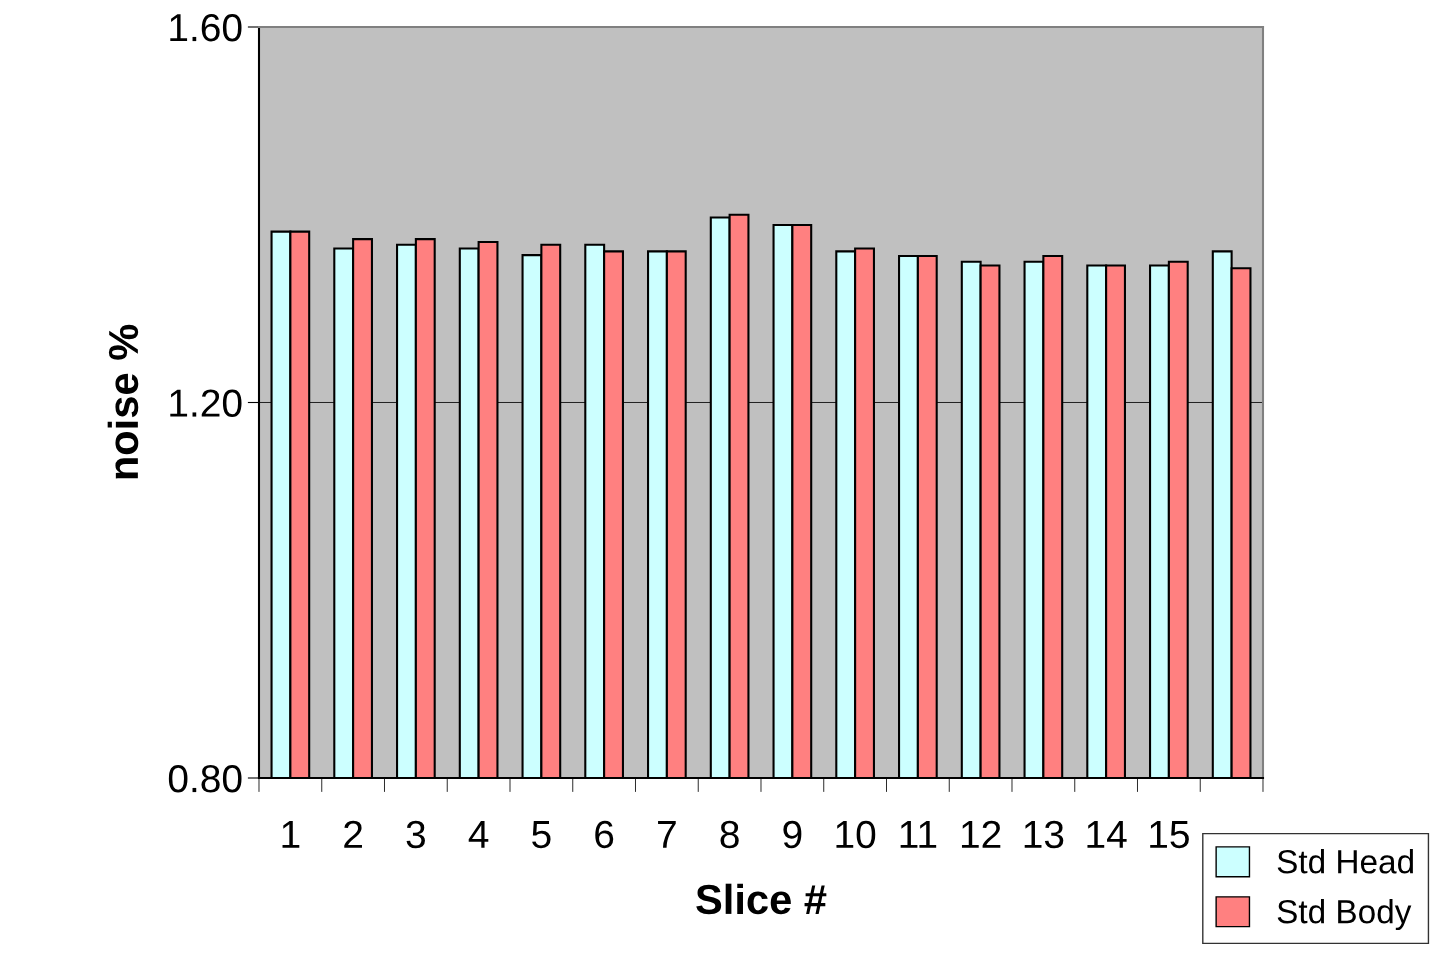 Image resolution: width=1448 pixels, height=962 pixels. What do you see at coordinates (206, 27) in the screenshot?
I see `y-tick-label: 1.60` at bounding box center [206, 27].